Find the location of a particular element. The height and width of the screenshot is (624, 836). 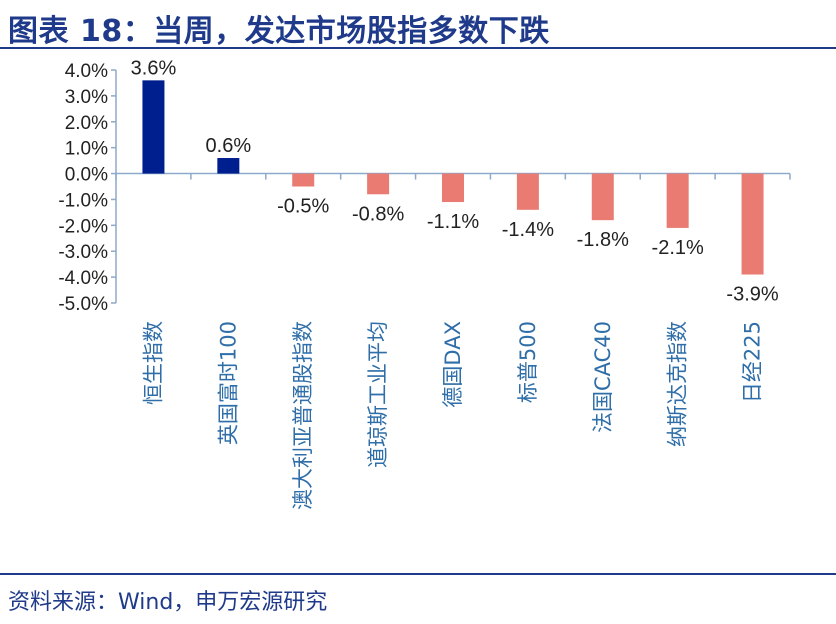

category-label: 日经225 is located at coordinates (753, 362).